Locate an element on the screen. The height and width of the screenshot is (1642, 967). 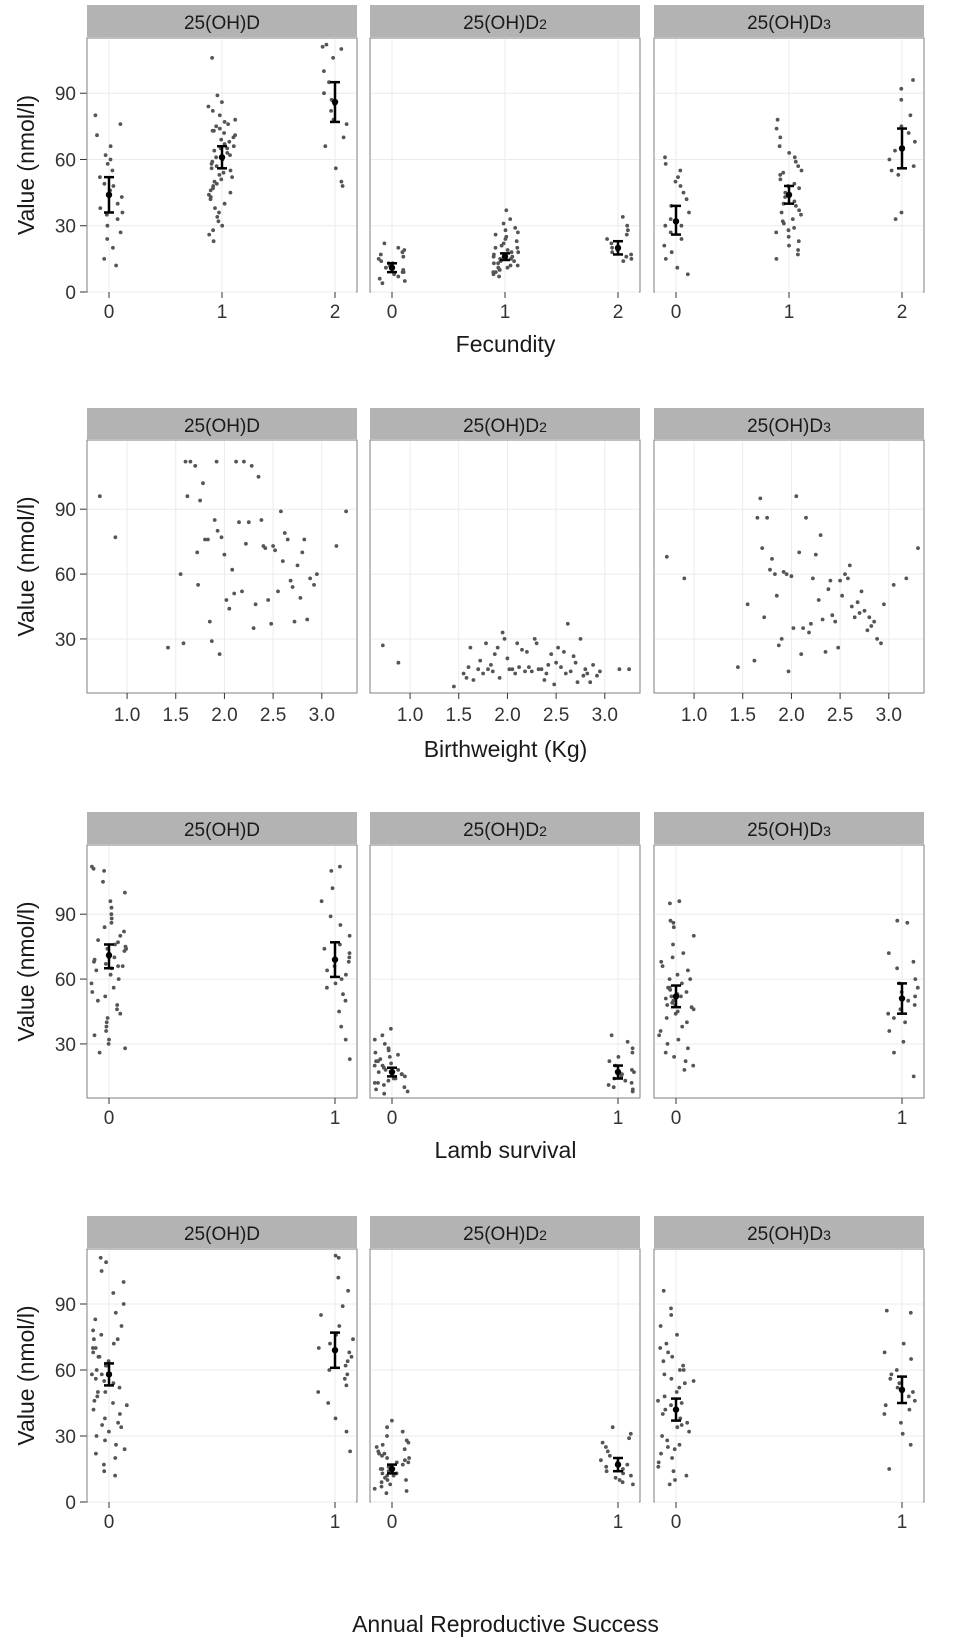
facet-strip is located at coordinates (789, 828).